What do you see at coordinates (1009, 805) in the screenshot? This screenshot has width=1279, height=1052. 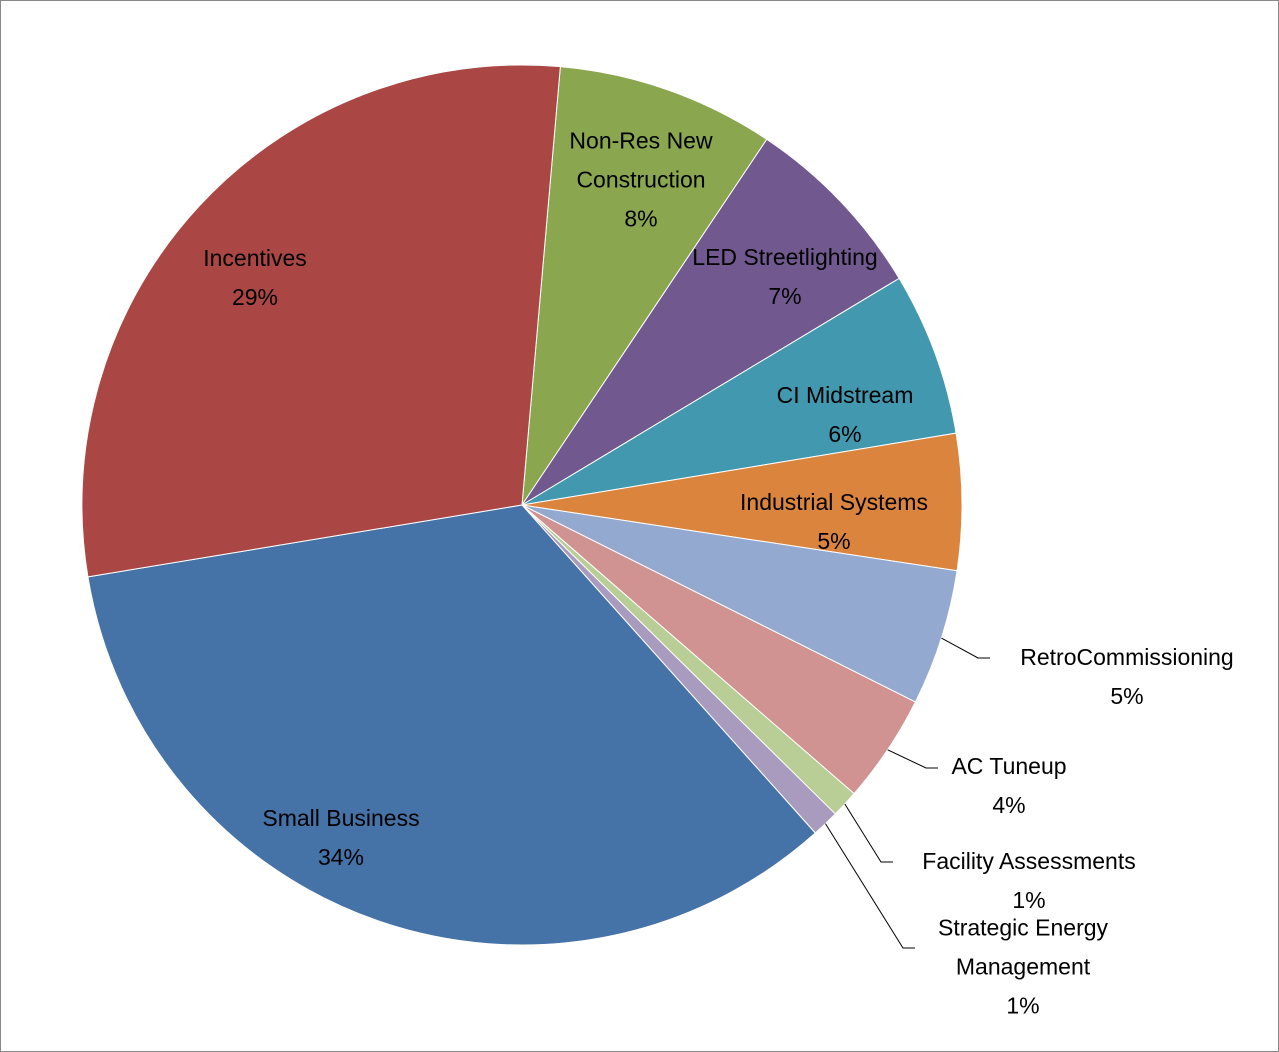 I see `value-label: 4%` at bounding box center [1009, 805].